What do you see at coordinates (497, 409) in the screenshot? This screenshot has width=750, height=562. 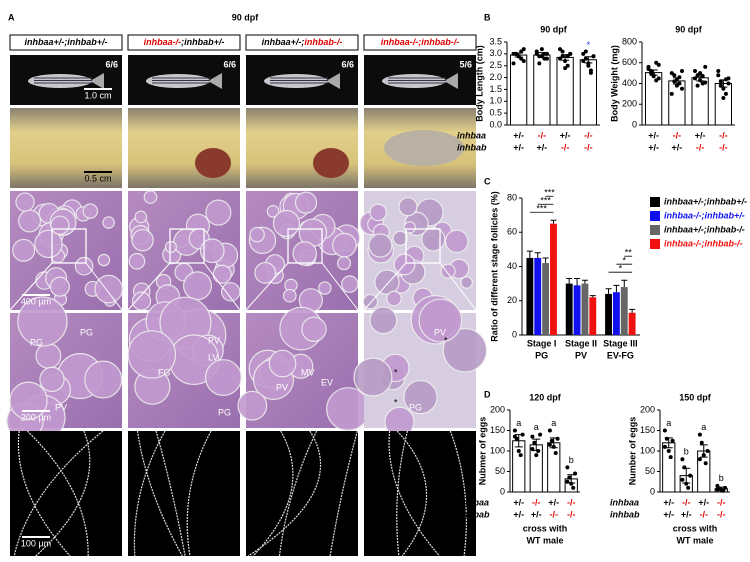 I see `y-tick-label: 200` at bounding box center [497, 409].